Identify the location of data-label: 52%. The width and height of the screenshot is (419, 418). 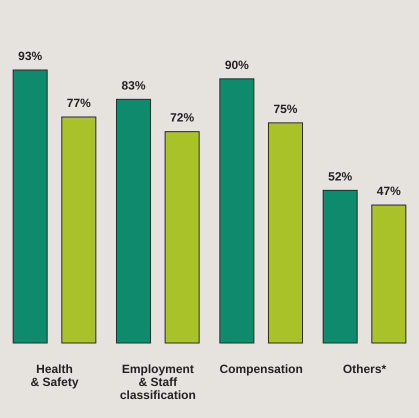
(340, 176).